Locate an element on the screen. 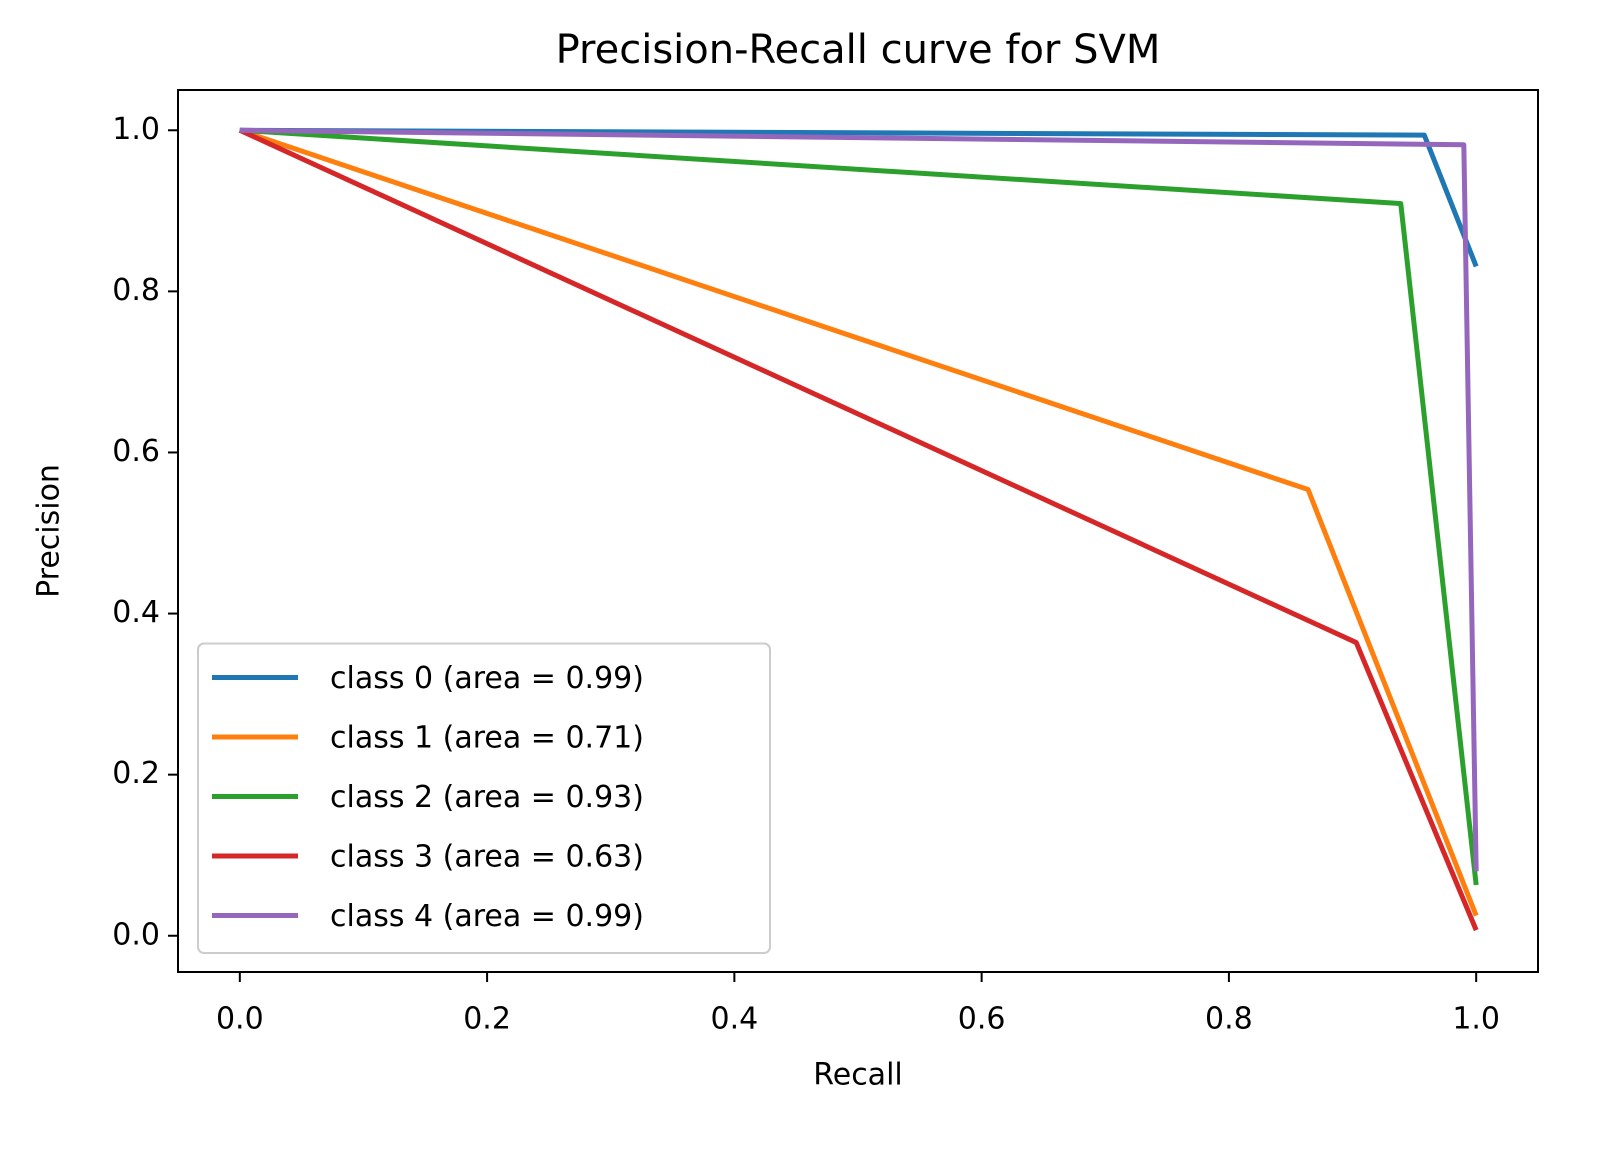  legend-label: class 4 (area = 0.99) is located at coordinates (487, 916).